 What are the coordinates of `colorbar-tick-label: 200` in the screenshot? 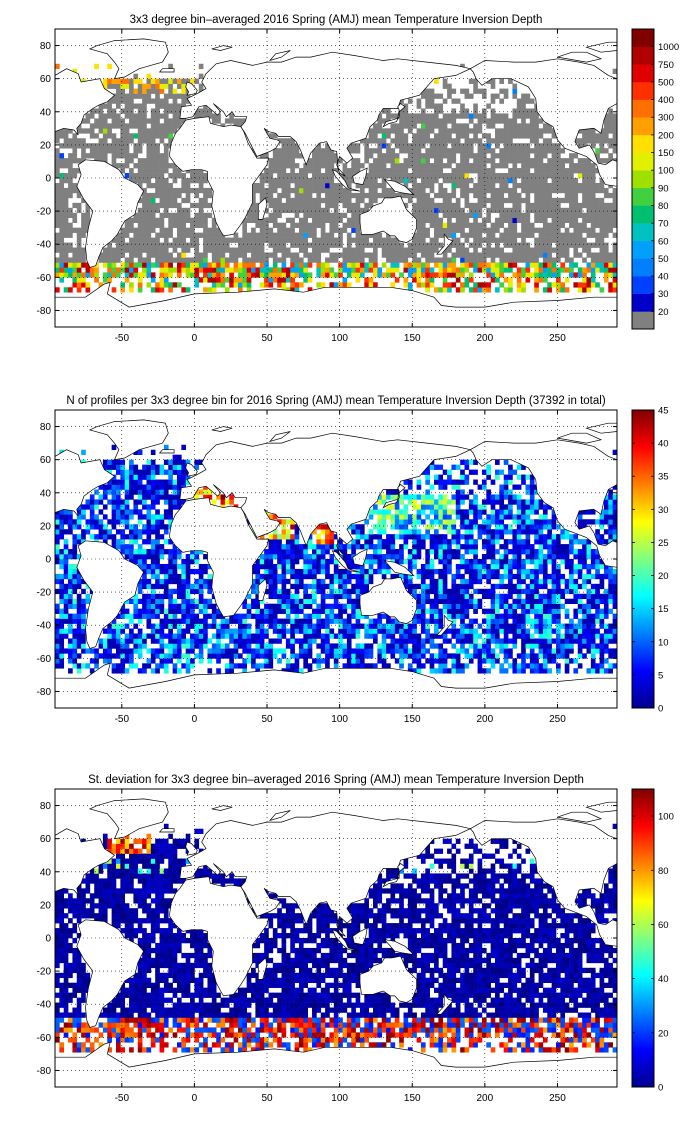 It's located at (666, 135).